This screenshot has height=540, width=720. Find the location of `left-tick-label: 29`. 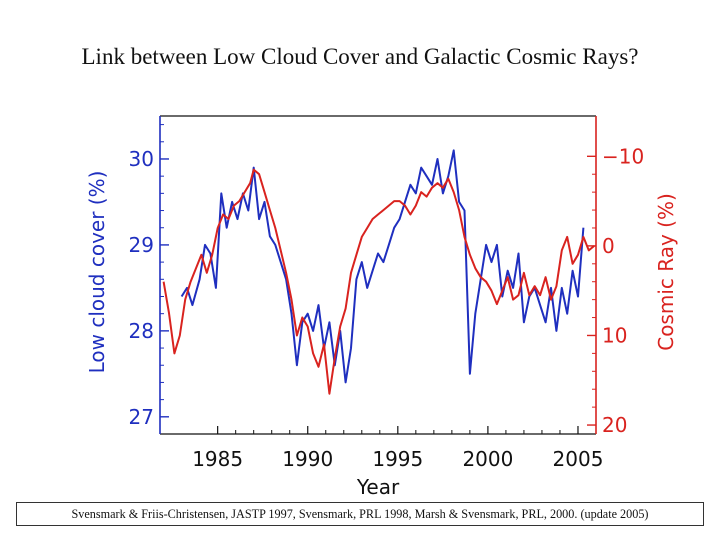

left-tick-label: 29 is located at coordinates (141, 245).